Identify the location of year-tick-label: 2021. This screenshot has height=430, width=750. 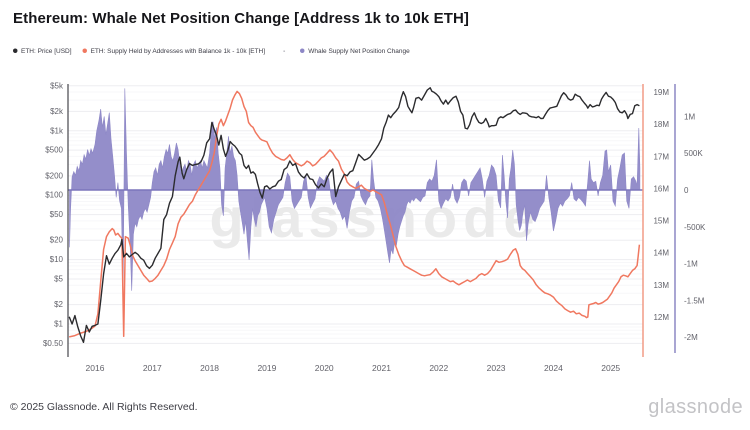
(381, 368).